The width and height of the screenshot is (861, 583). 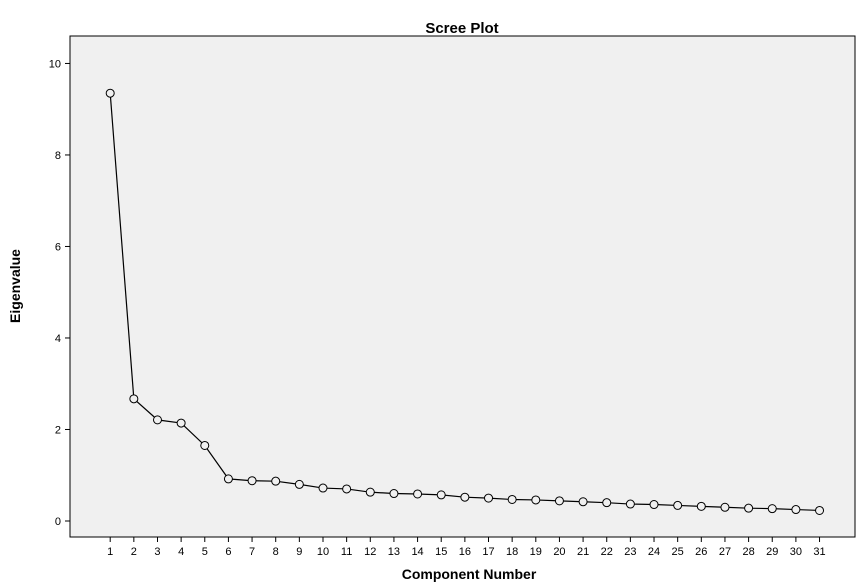 I want to click on x-tick-label-31: 31, so click(x=819, y=552).